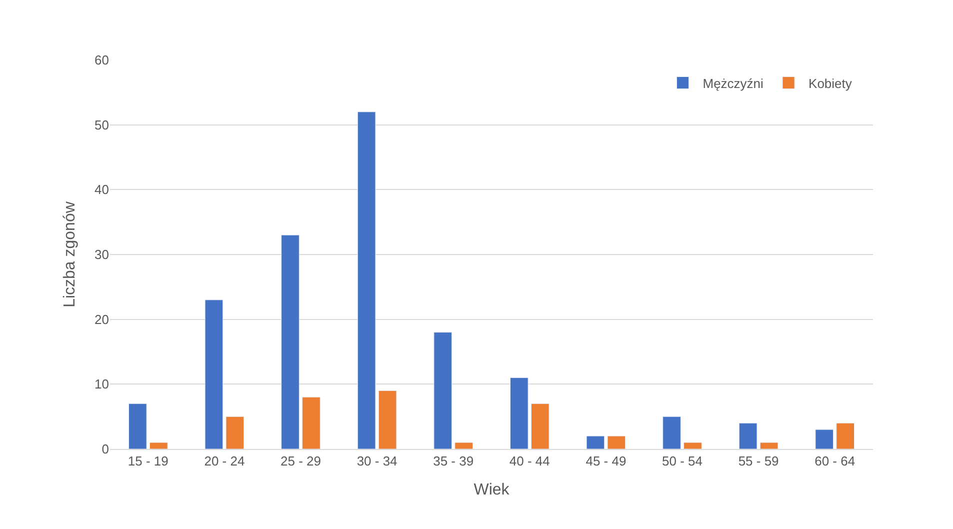 This screenshot has width=953, height=529. I want to click on y-tick-label: 10, so click(101, 384).